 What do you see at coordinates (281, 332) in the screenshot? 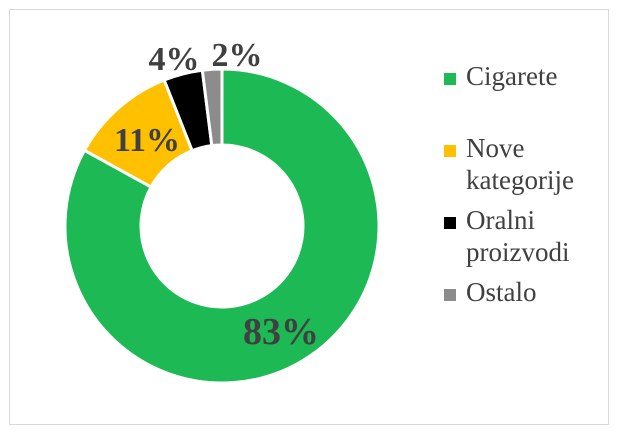
I see `data-label: 83%` at bounding box center [281, 332].